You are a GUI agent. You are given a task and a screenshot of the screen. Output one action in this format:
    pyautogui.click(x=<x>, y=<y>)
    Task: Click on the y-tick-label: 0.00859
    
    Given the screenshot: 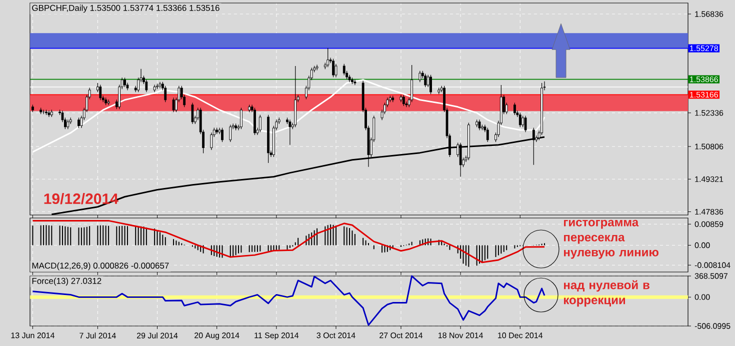 What is the action you would take?
    pyautogui.click(x=709, y=224)
    